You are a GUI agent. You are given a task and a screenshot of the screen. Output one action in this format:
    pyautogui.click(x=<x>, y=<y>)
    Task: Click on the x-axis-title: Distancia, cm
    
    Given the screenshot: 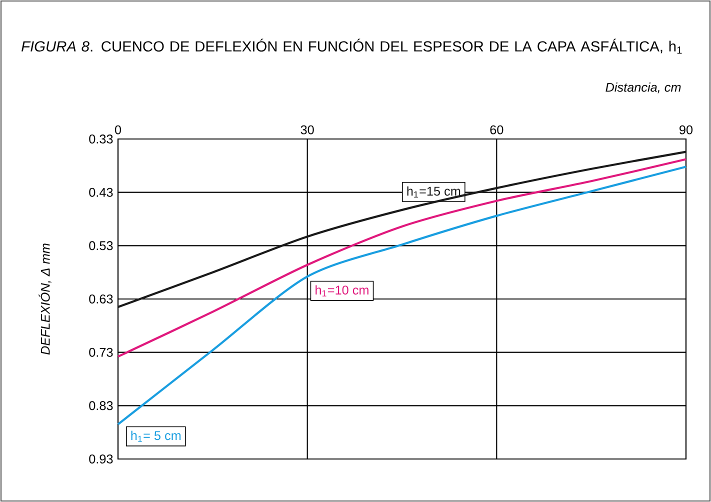 What is the action you would take?
    pyautogui.click(x=643, y=88)
    